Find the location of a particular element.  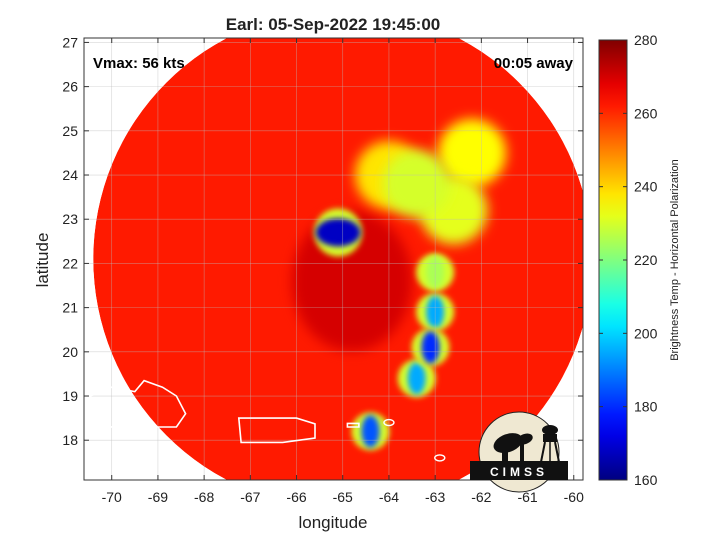

y-tick-label: 19 is located at coordinates (70, 396).